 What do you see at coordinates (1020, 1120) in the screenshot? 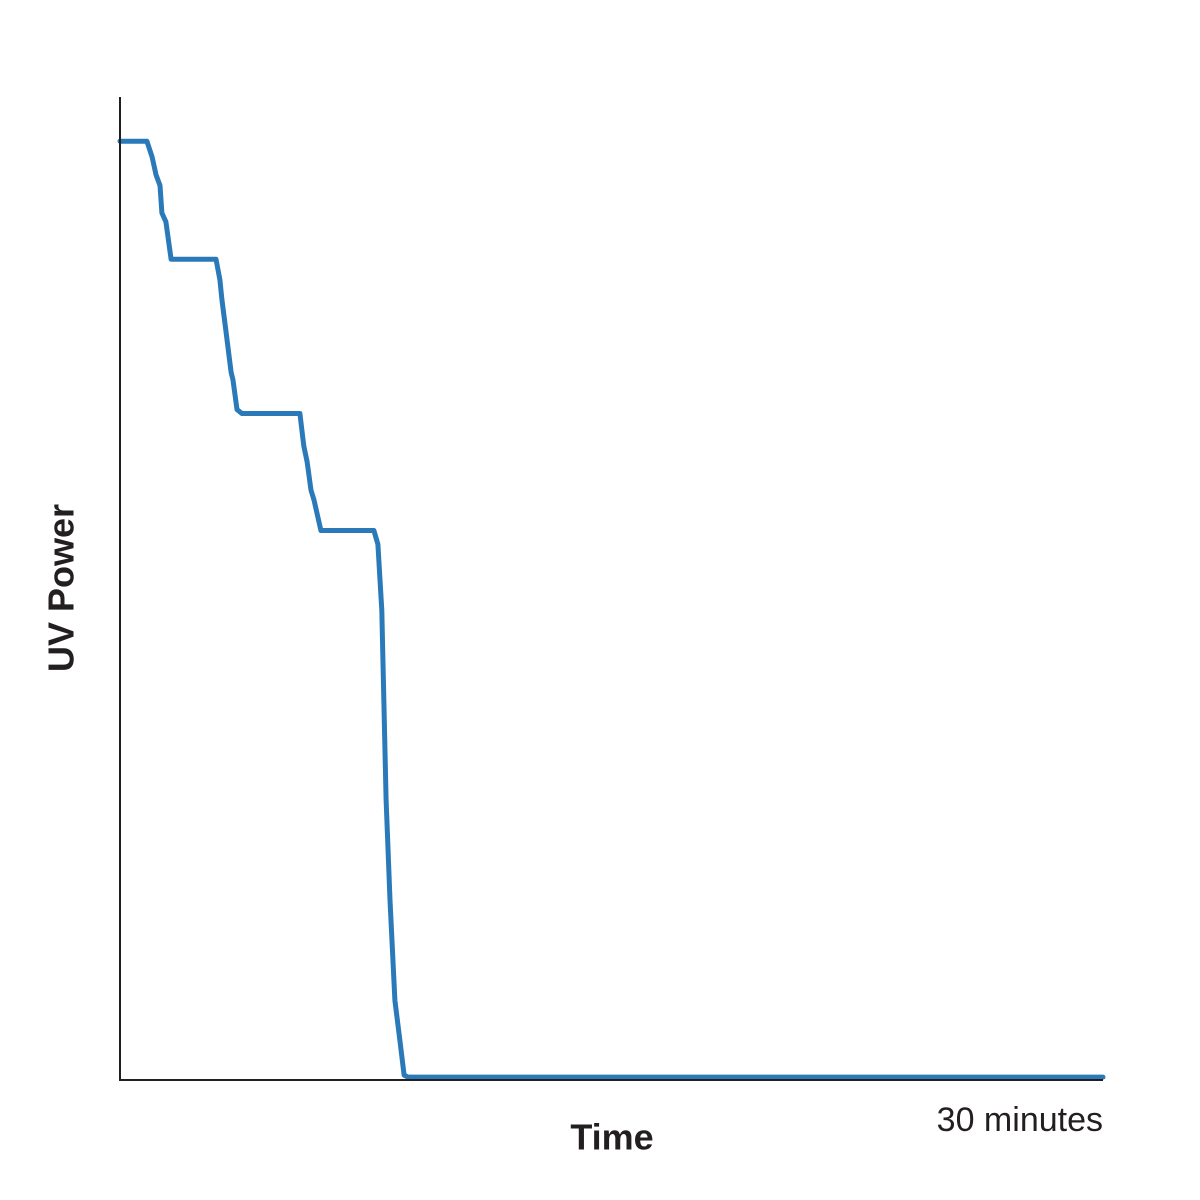
I see `x-tick-label: 30 minutes` at bounding box center [1020, 1120].